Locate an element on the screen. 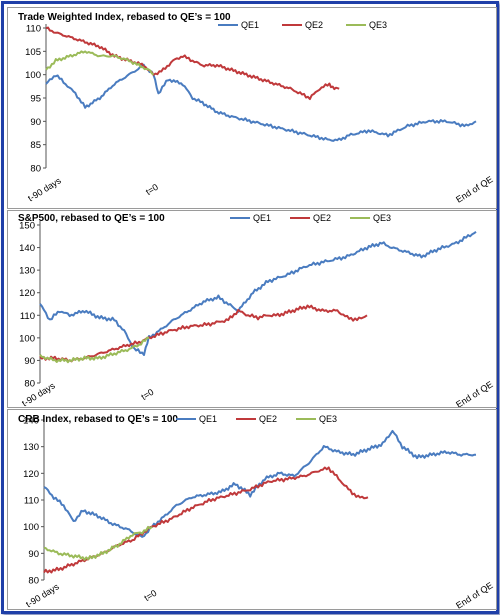  y-tick-label: 105 is located at coordinates (33, 52).